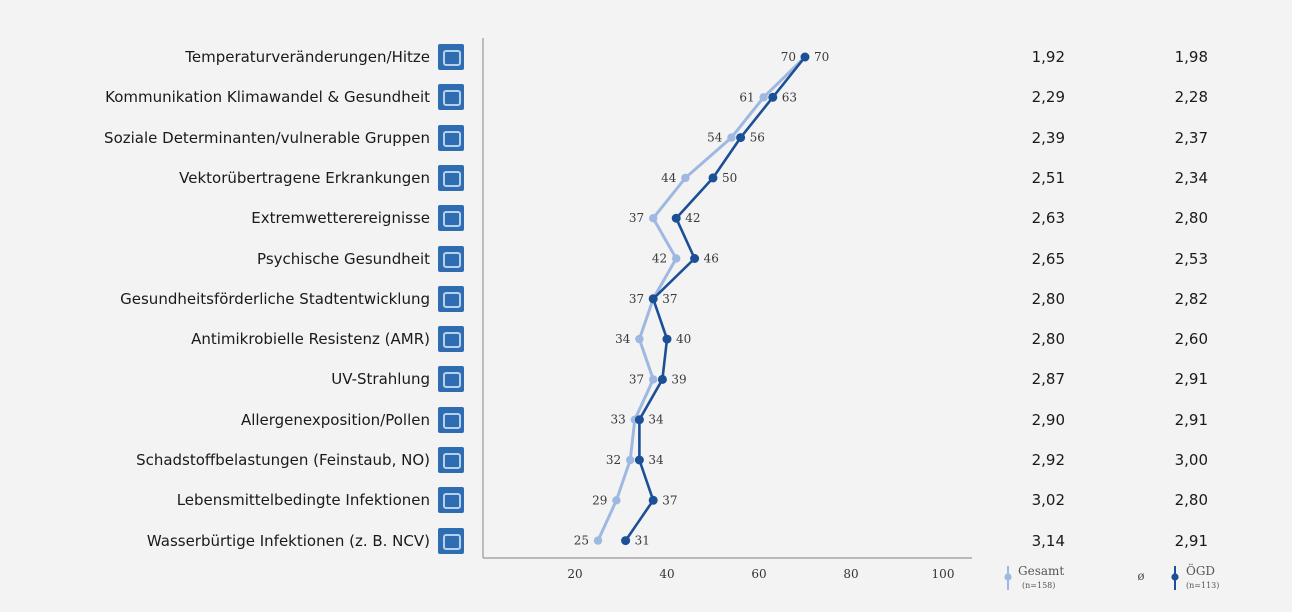 Image resolution: width=1292 pixels, height=612 pixels. What do you see at coordinates (1048, 500) in the screenshot?
I see `average-gesamt: 3,02` at bounding box center [1048, 500].